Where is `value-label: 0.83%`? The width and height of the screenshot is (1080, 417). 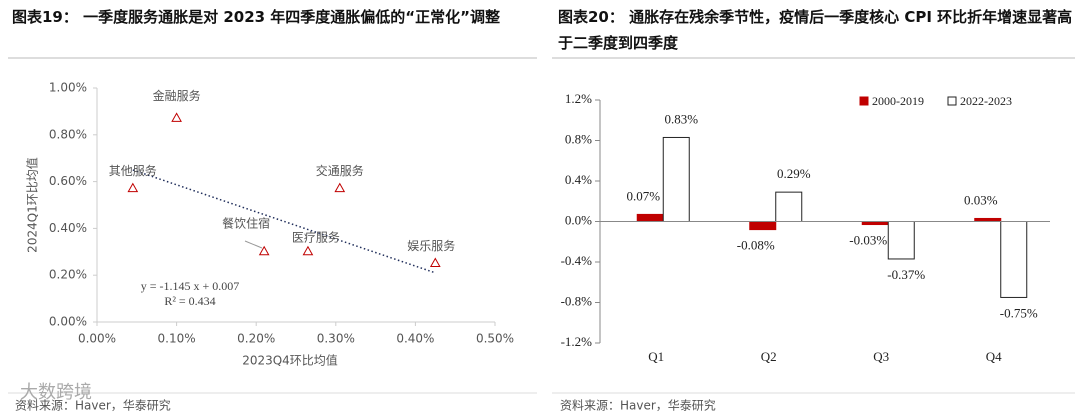
value-label: 0.83% is located at coordinates (681, 118).